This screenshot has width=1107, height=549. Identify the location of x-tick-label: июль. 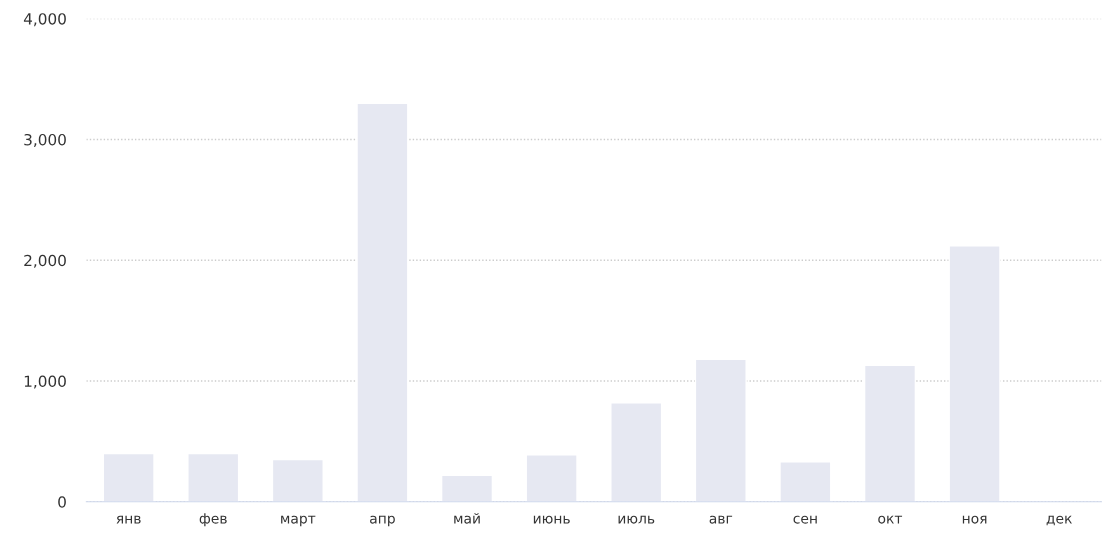
(636, 519).